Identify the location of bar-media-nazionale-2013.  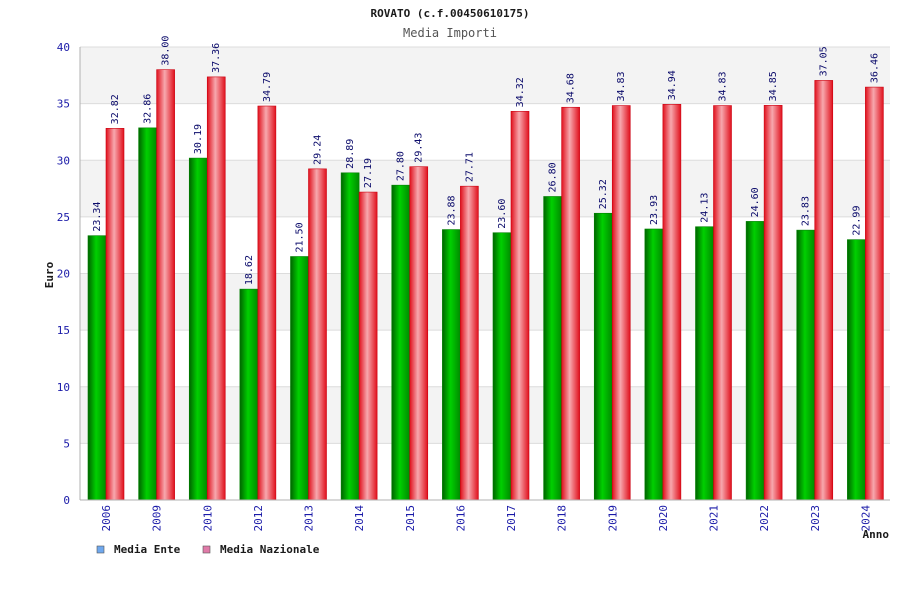
(317, 334).